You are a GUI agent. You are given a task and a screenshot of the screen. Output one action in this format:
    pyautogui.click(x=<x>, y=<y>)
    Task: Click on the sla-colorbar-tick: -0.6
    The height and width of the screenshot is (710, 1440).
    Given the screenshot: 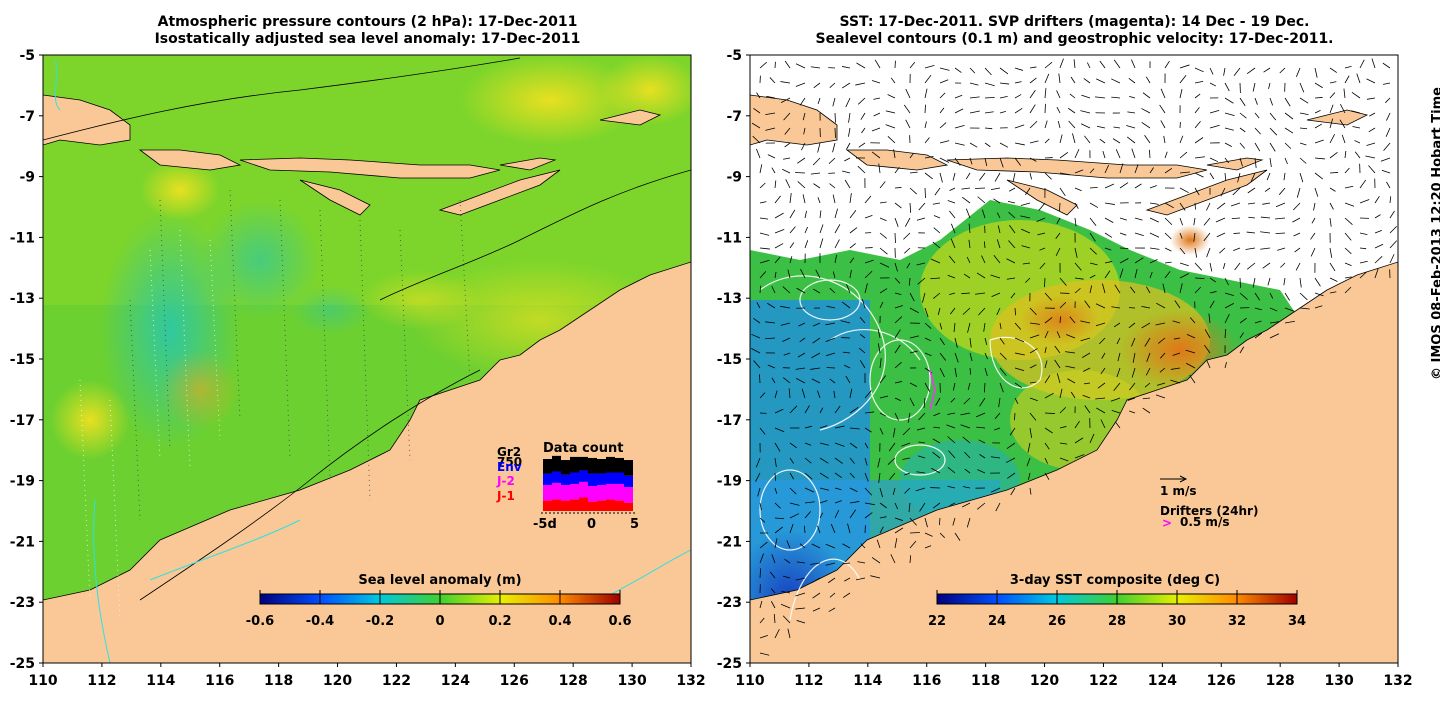 What is the action you would take?
    pyautogui.click(x=260, y=621)
    